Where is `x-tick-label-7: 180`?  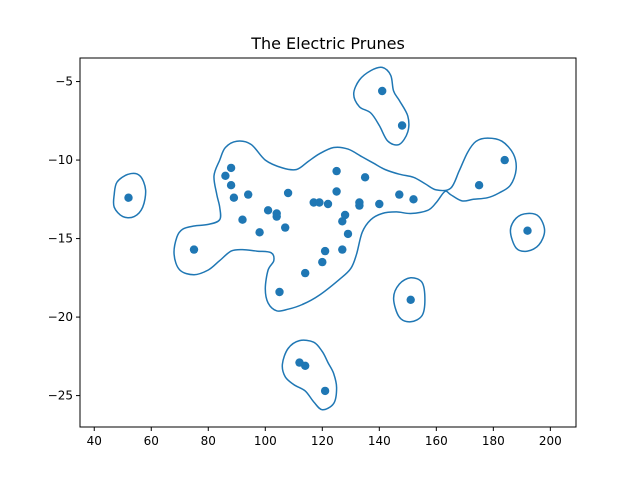 x-tick-label-7: 180 is located at coordinates (493, 441).